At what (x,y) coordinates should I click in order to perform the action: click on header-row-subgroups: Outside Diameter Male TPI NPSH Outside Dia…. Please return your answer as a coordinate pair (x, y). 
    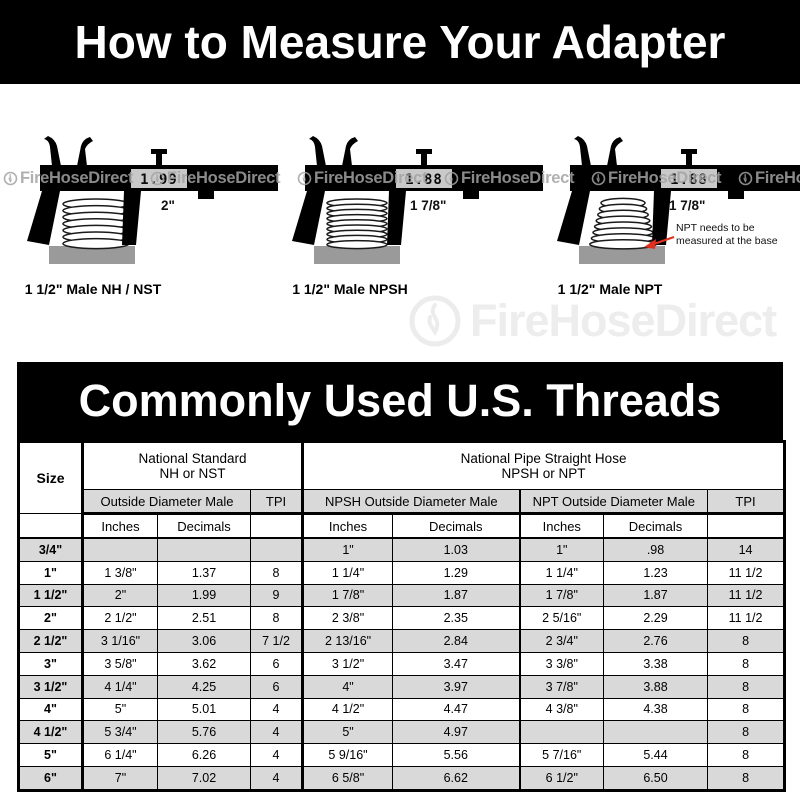
    Looking at the image, I should click on (402, 502).